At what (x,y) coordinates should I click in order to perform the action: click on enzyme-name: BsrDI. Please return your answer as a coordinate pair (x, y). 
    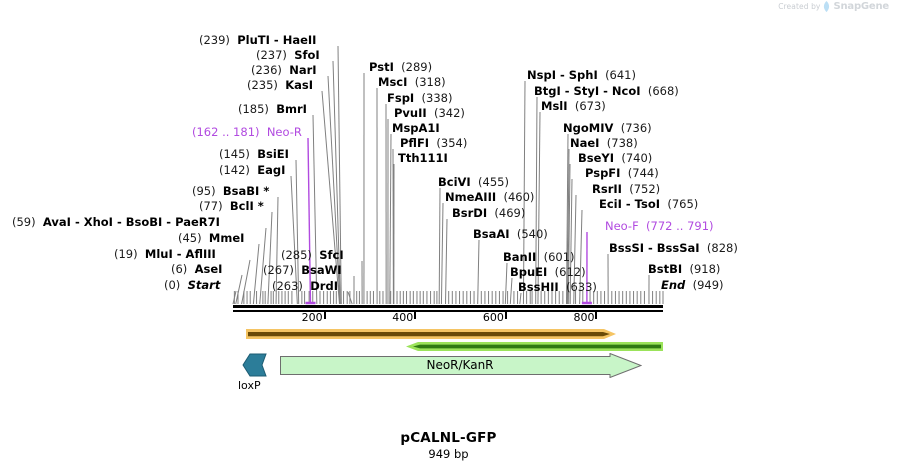
    Looking at the image, I should click on (470, 213).